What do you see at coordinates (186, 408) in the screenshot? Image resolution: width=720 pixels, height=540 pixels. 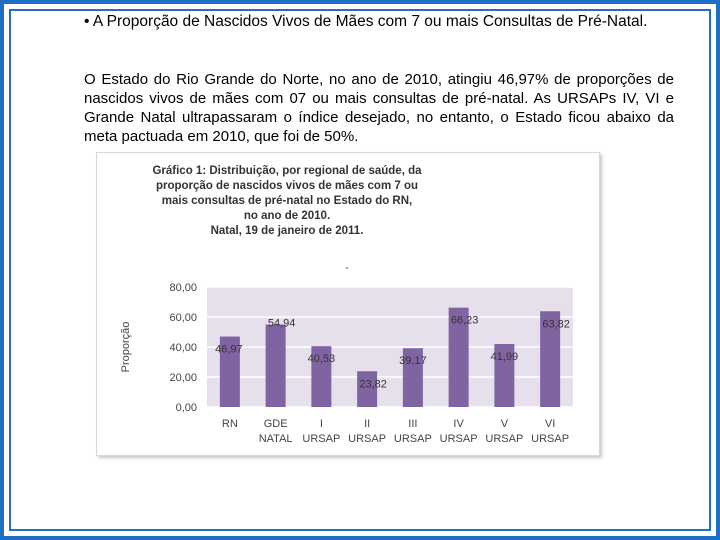 I see `y-tick-label: 0,00` at bounding box center [186, 408].